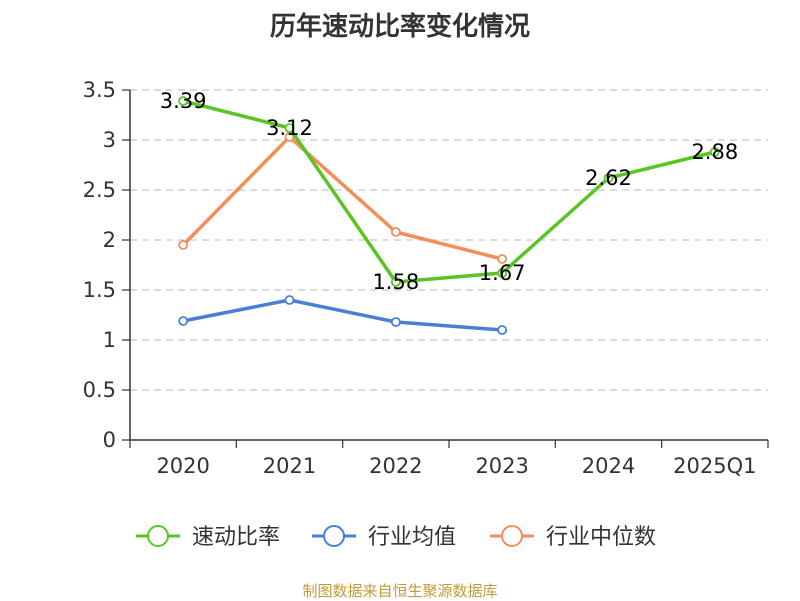  I want to click on x-tick-label: 2025Q1, so click(714, 466).